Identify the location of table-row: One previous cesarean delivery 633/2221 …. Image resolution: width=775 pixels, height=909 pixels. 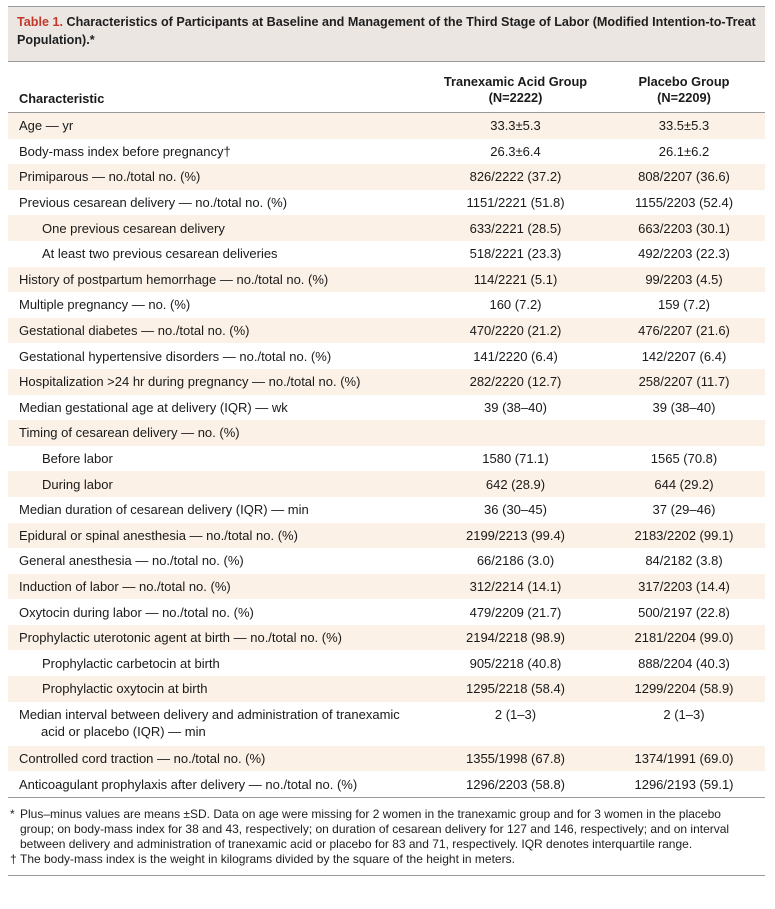
(386, 228).